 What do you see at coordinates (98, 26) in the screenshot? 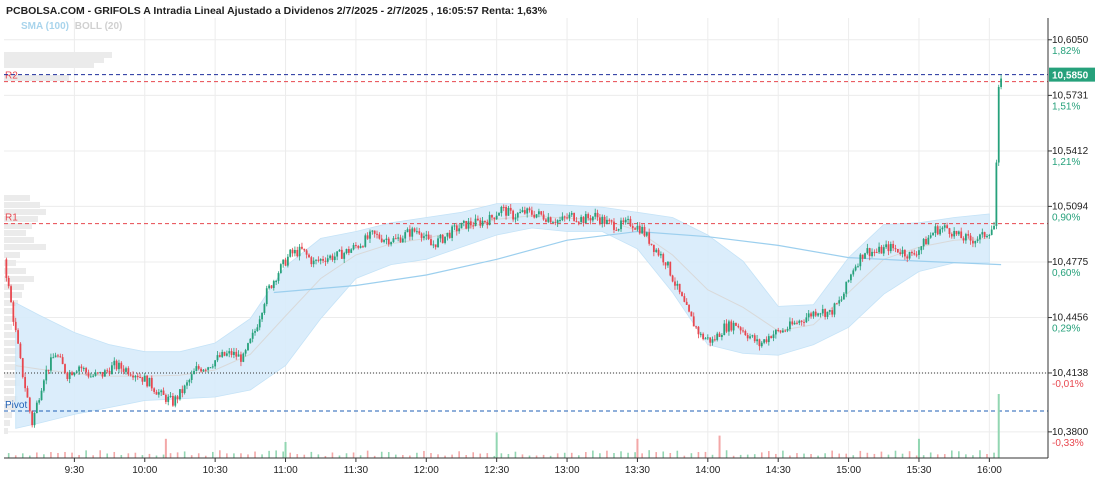
I see `boll-legend-label: BOLL (20)` at bounding box center [98, 26].